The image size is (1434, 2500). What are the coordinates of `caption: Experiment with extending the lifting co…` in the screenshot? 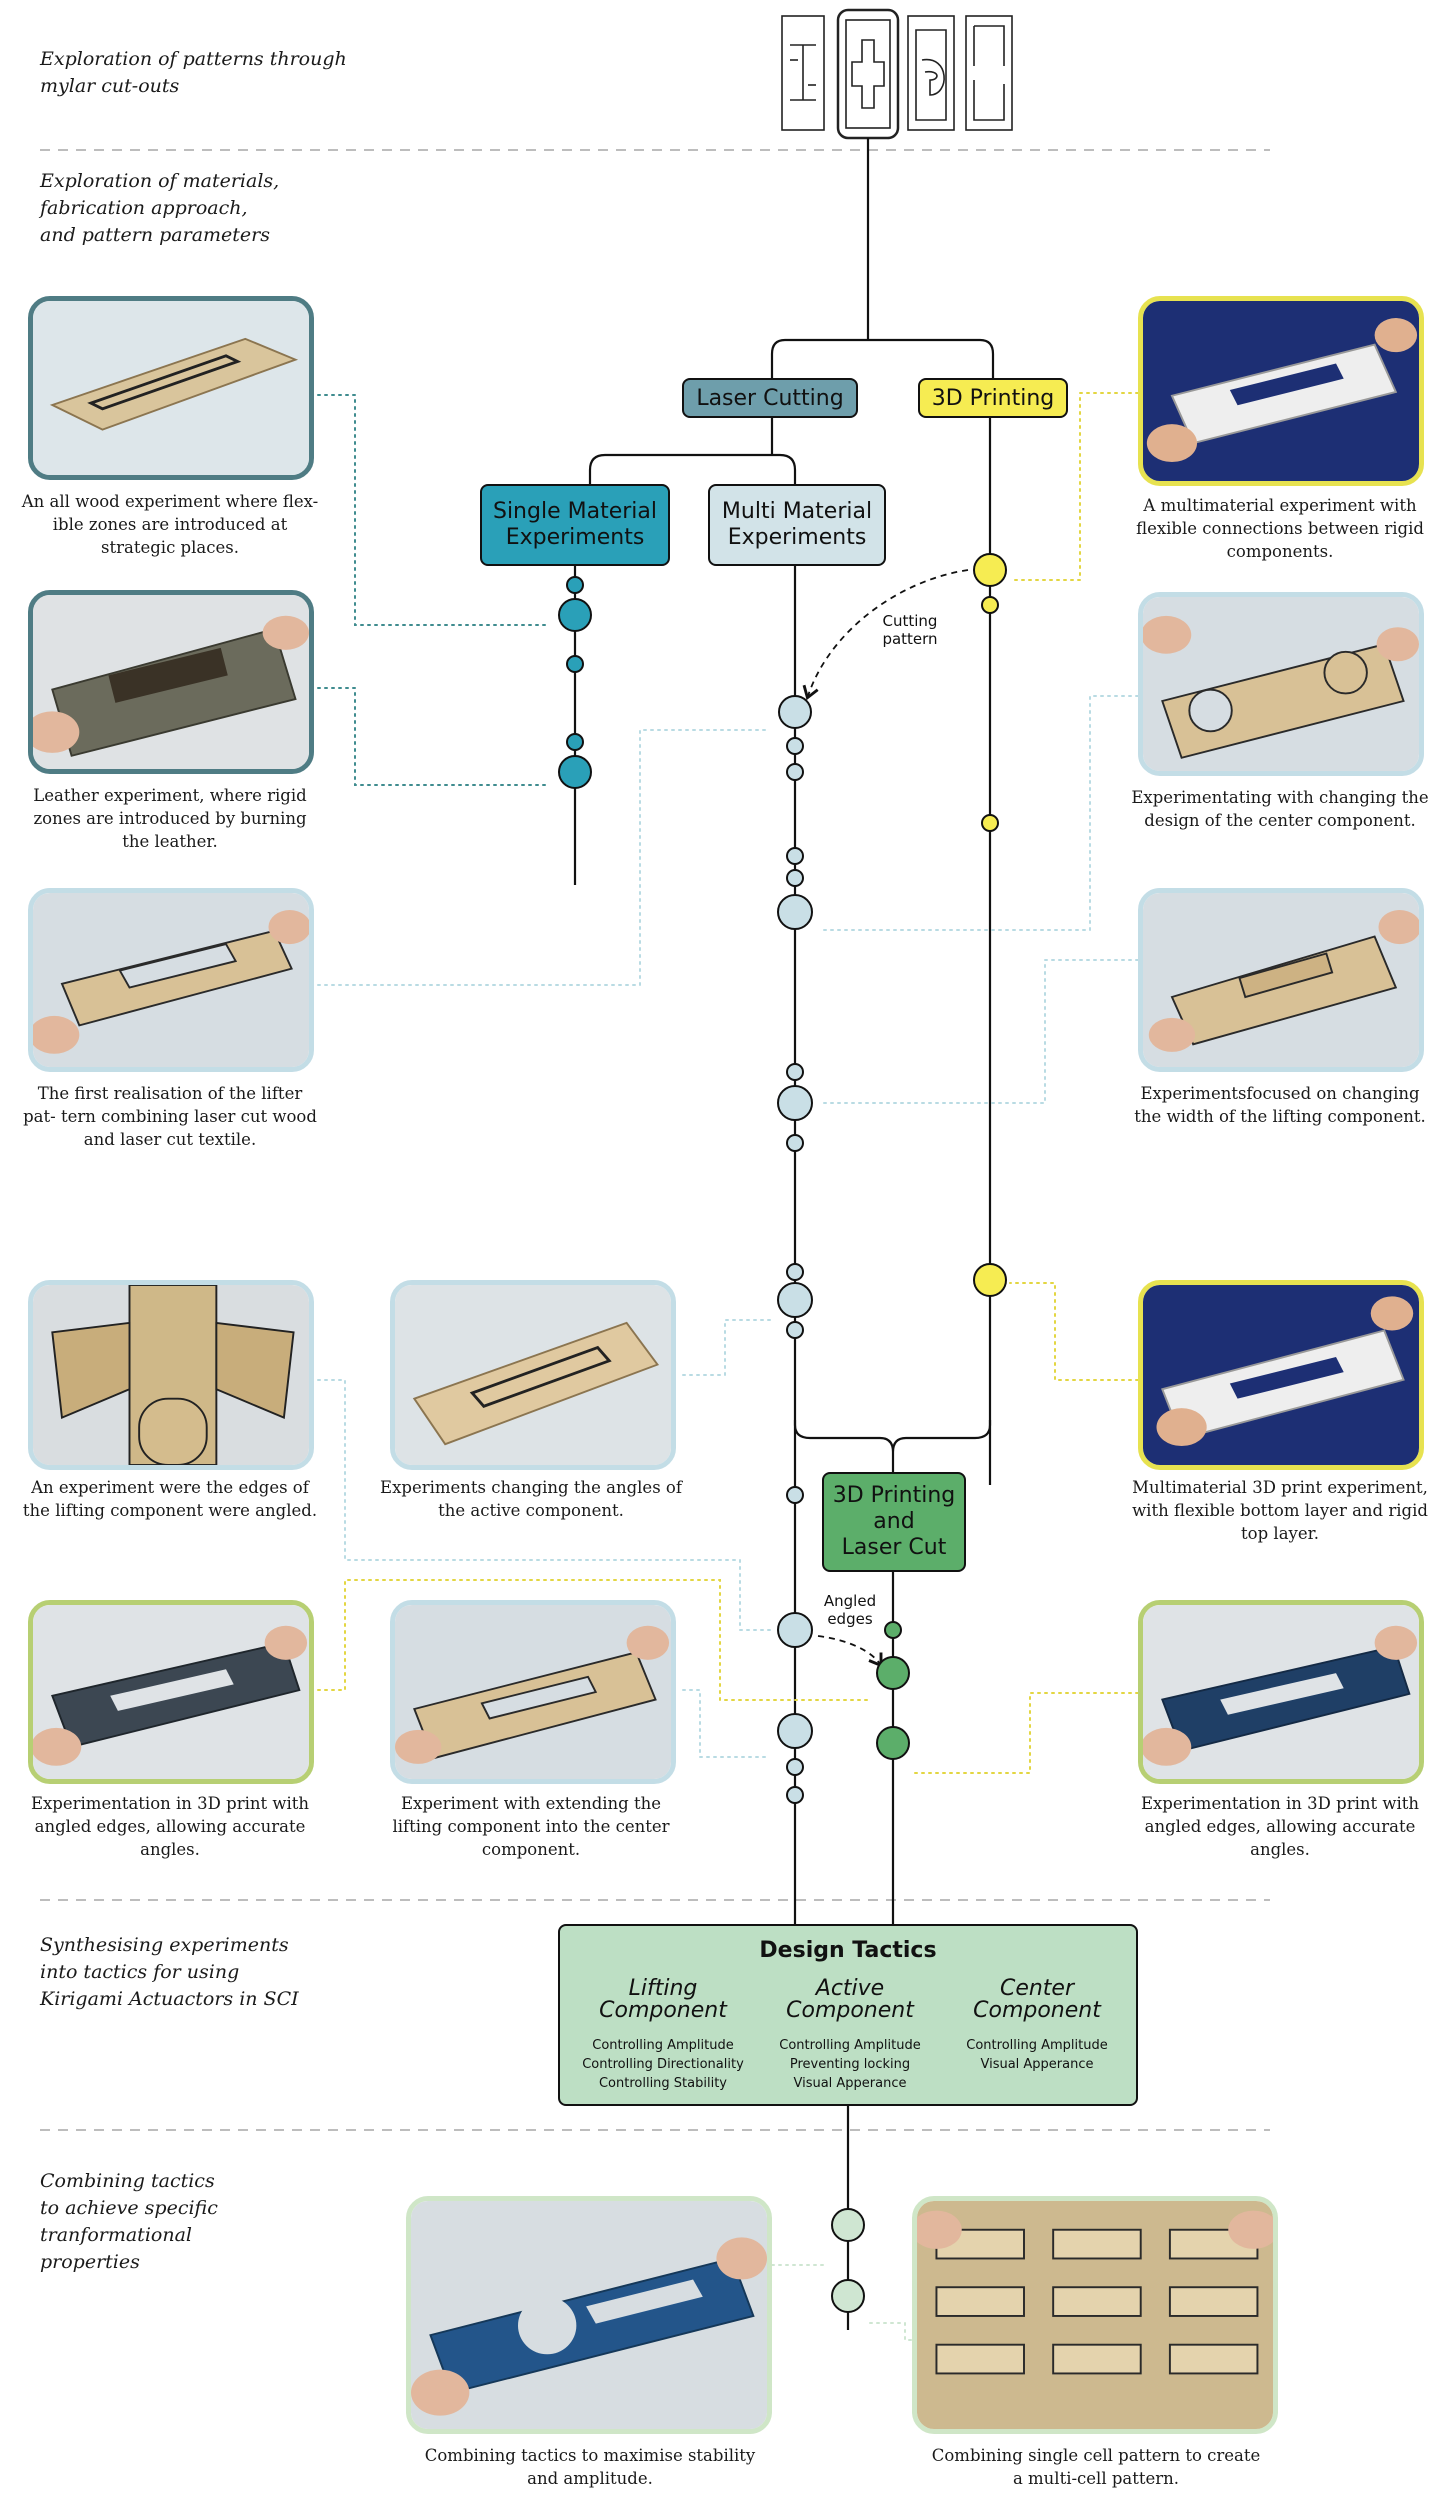 It's located at (531, 1826).